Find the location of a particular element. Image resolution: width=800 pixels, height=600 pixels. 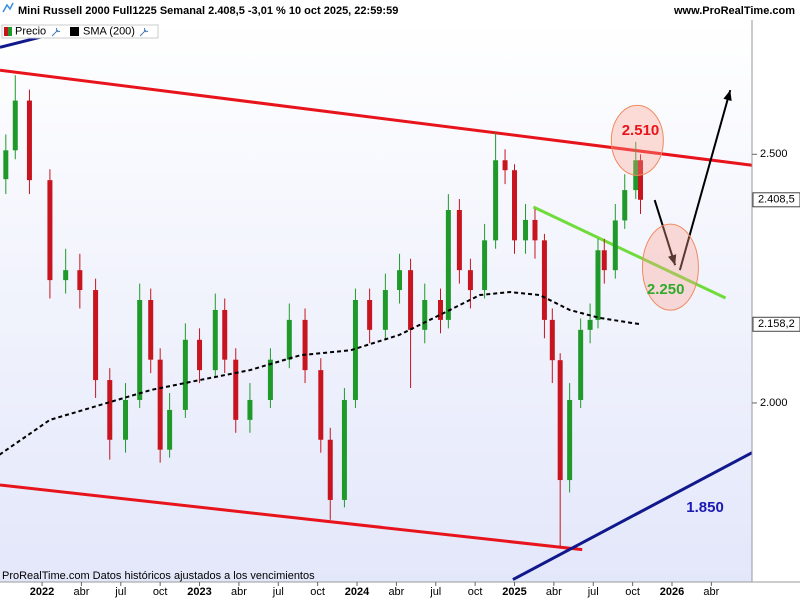

annotation-label: 2.510 is located at coordinates (641, 130).